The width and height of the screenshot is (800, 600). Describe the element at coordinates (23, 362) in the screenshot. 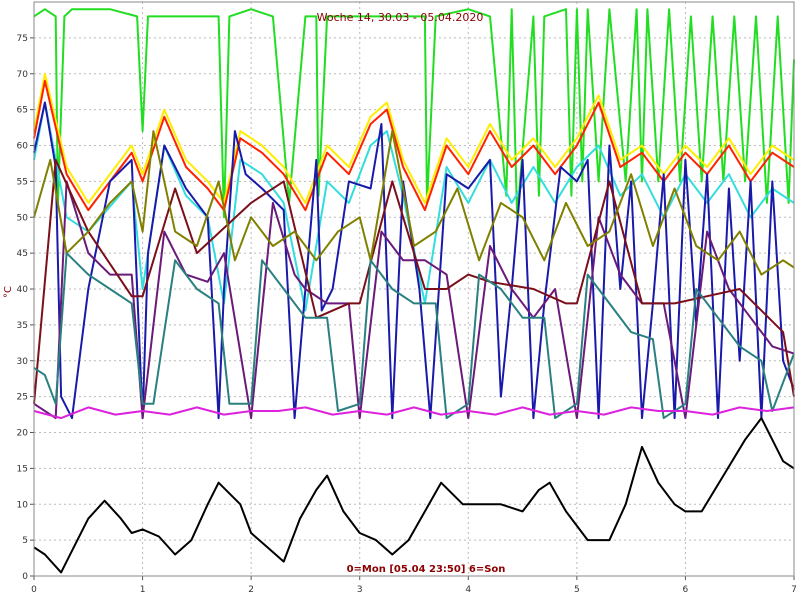

I see `y-tick-label: 30` at that location.